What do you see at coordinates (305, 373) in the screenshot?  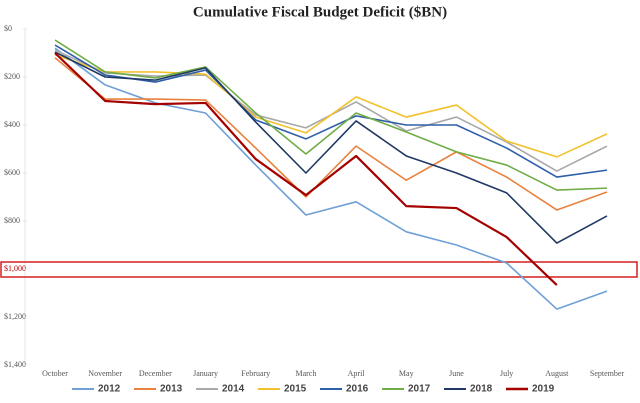 I see `x-tick-label: March` at bounding box center [305, 373].